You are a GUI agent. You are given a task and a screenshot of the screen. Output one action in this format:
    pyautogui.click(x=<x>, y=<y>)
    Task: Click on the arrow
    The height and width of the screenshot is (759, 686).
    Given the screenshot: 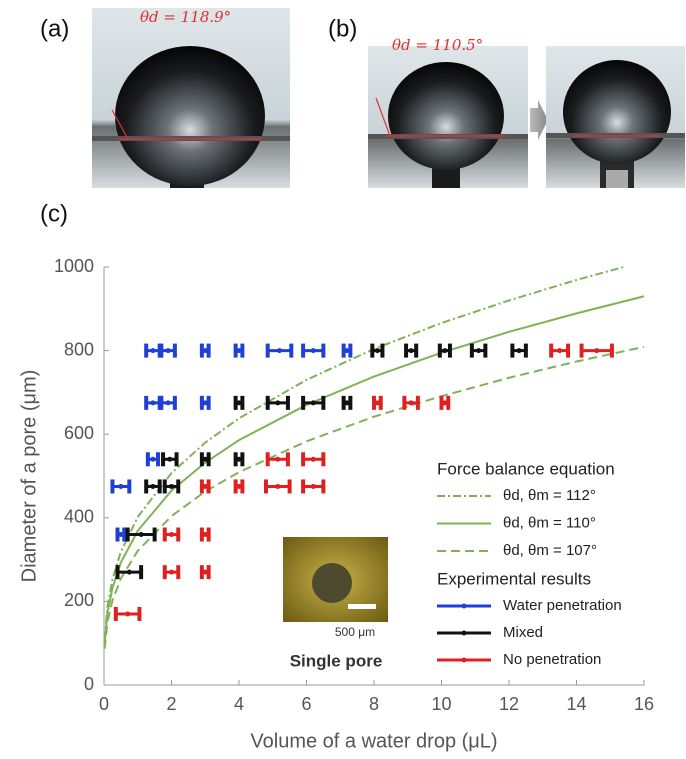 What is the action you would take?
    pyautogui.click(x=539, y=120)
    